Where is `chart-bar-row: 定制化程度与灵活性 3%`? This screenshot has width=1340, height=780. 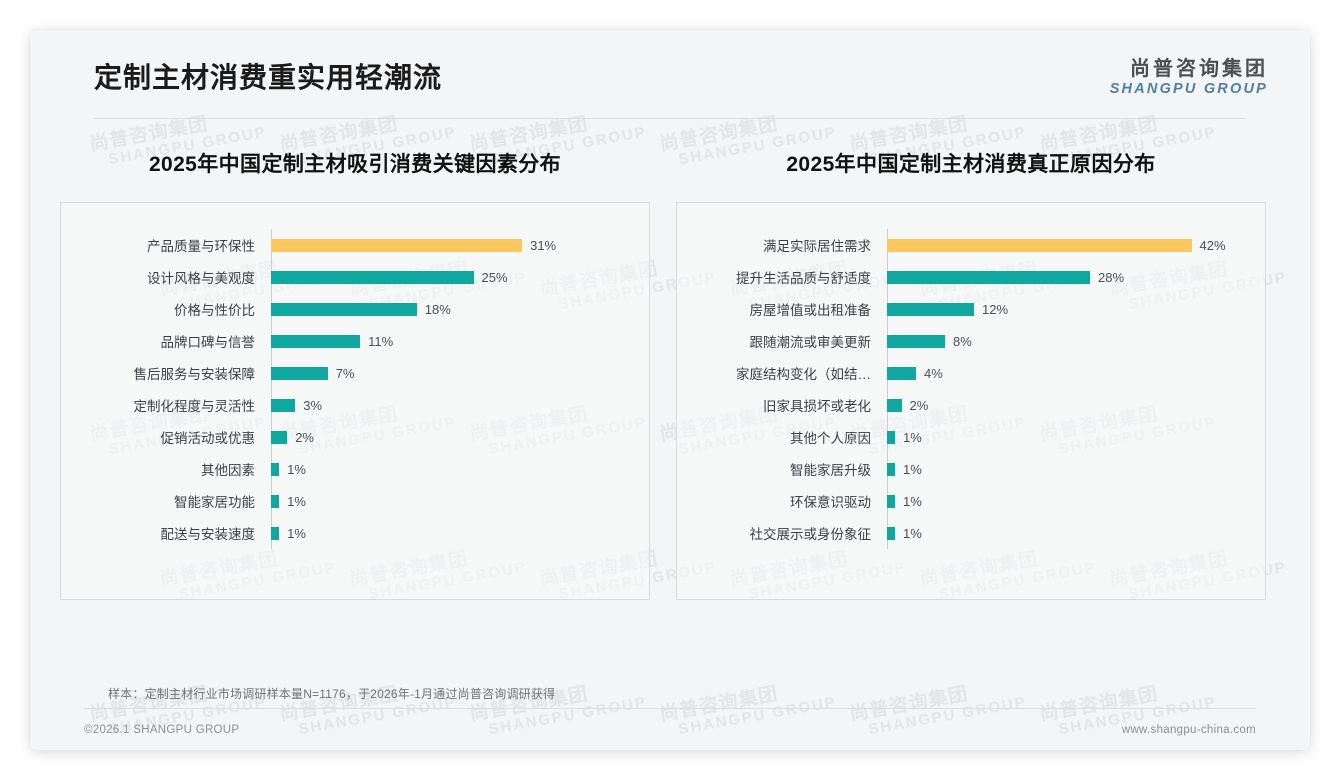 chart-bar-row: 定制化程度与灵活性 3% is located at coordinates (352, 405).